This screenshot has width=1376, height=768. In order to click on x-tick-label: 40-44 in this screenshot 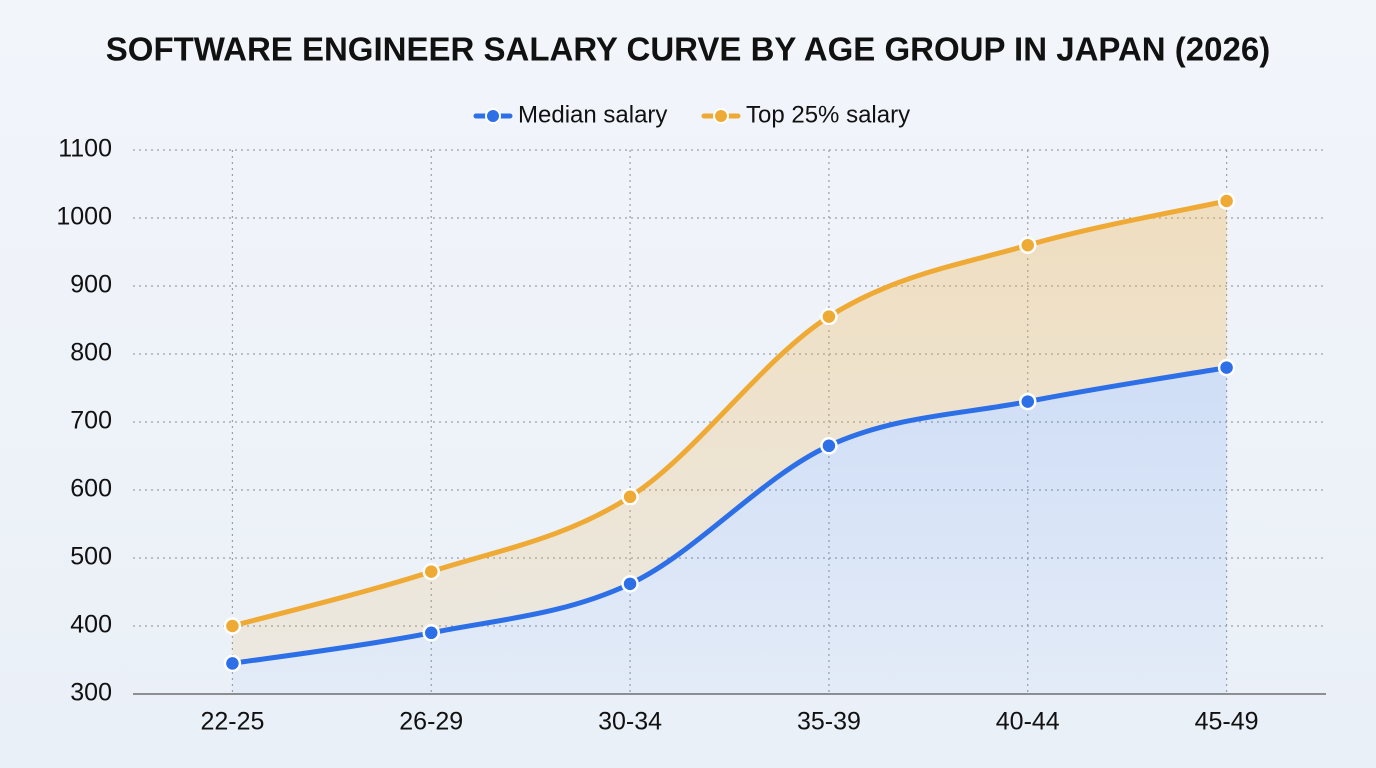, I will do `click(1028, 722)`.